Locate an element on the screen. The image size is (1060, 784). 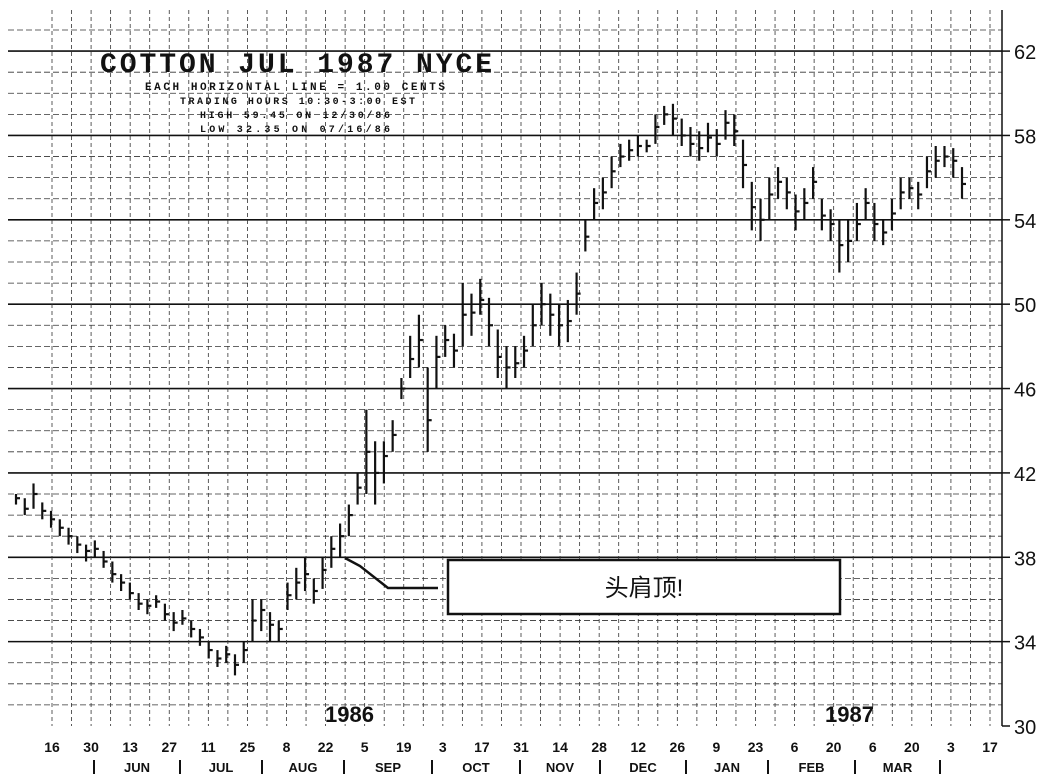
x-tick-label: 26 is located at coordinates (678, 747).